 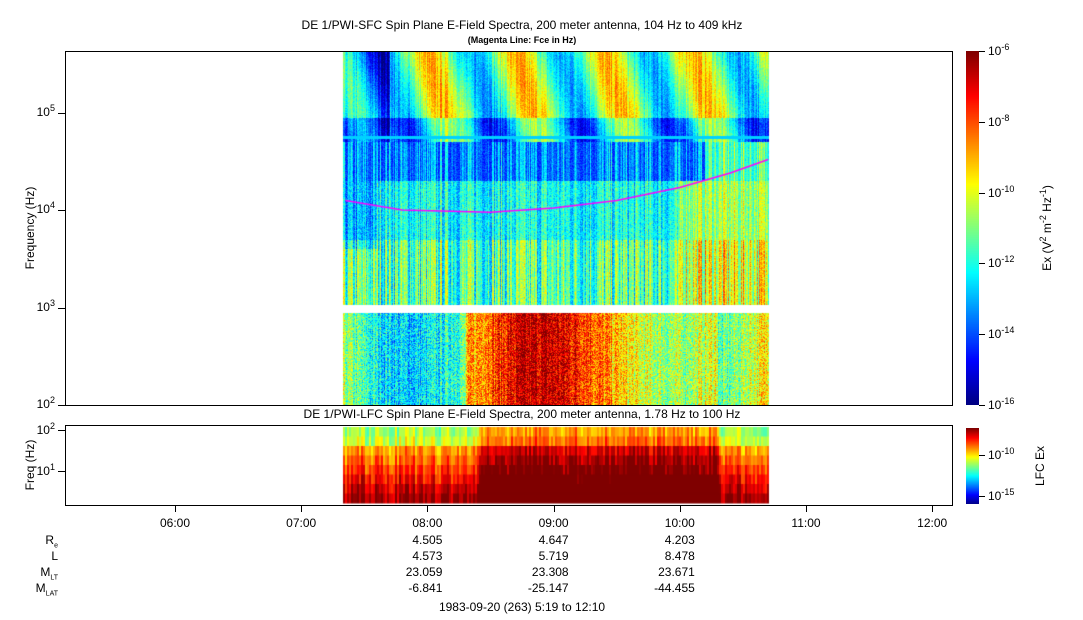 I want to click on lfc-colorbar, so click(x=972, y=466).